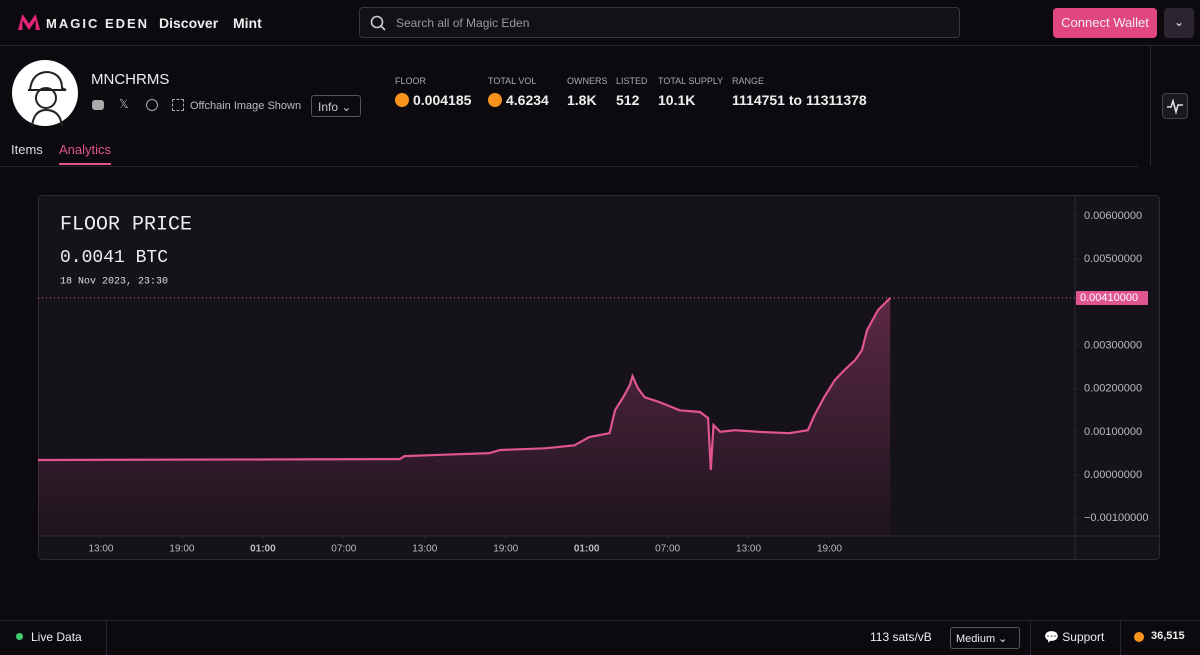 This screenshot has width=1200, height=655. Describe the element at coordinates (659, 22) in the screenshot. I see `search-box: Search all of Magic Eden` at that location.